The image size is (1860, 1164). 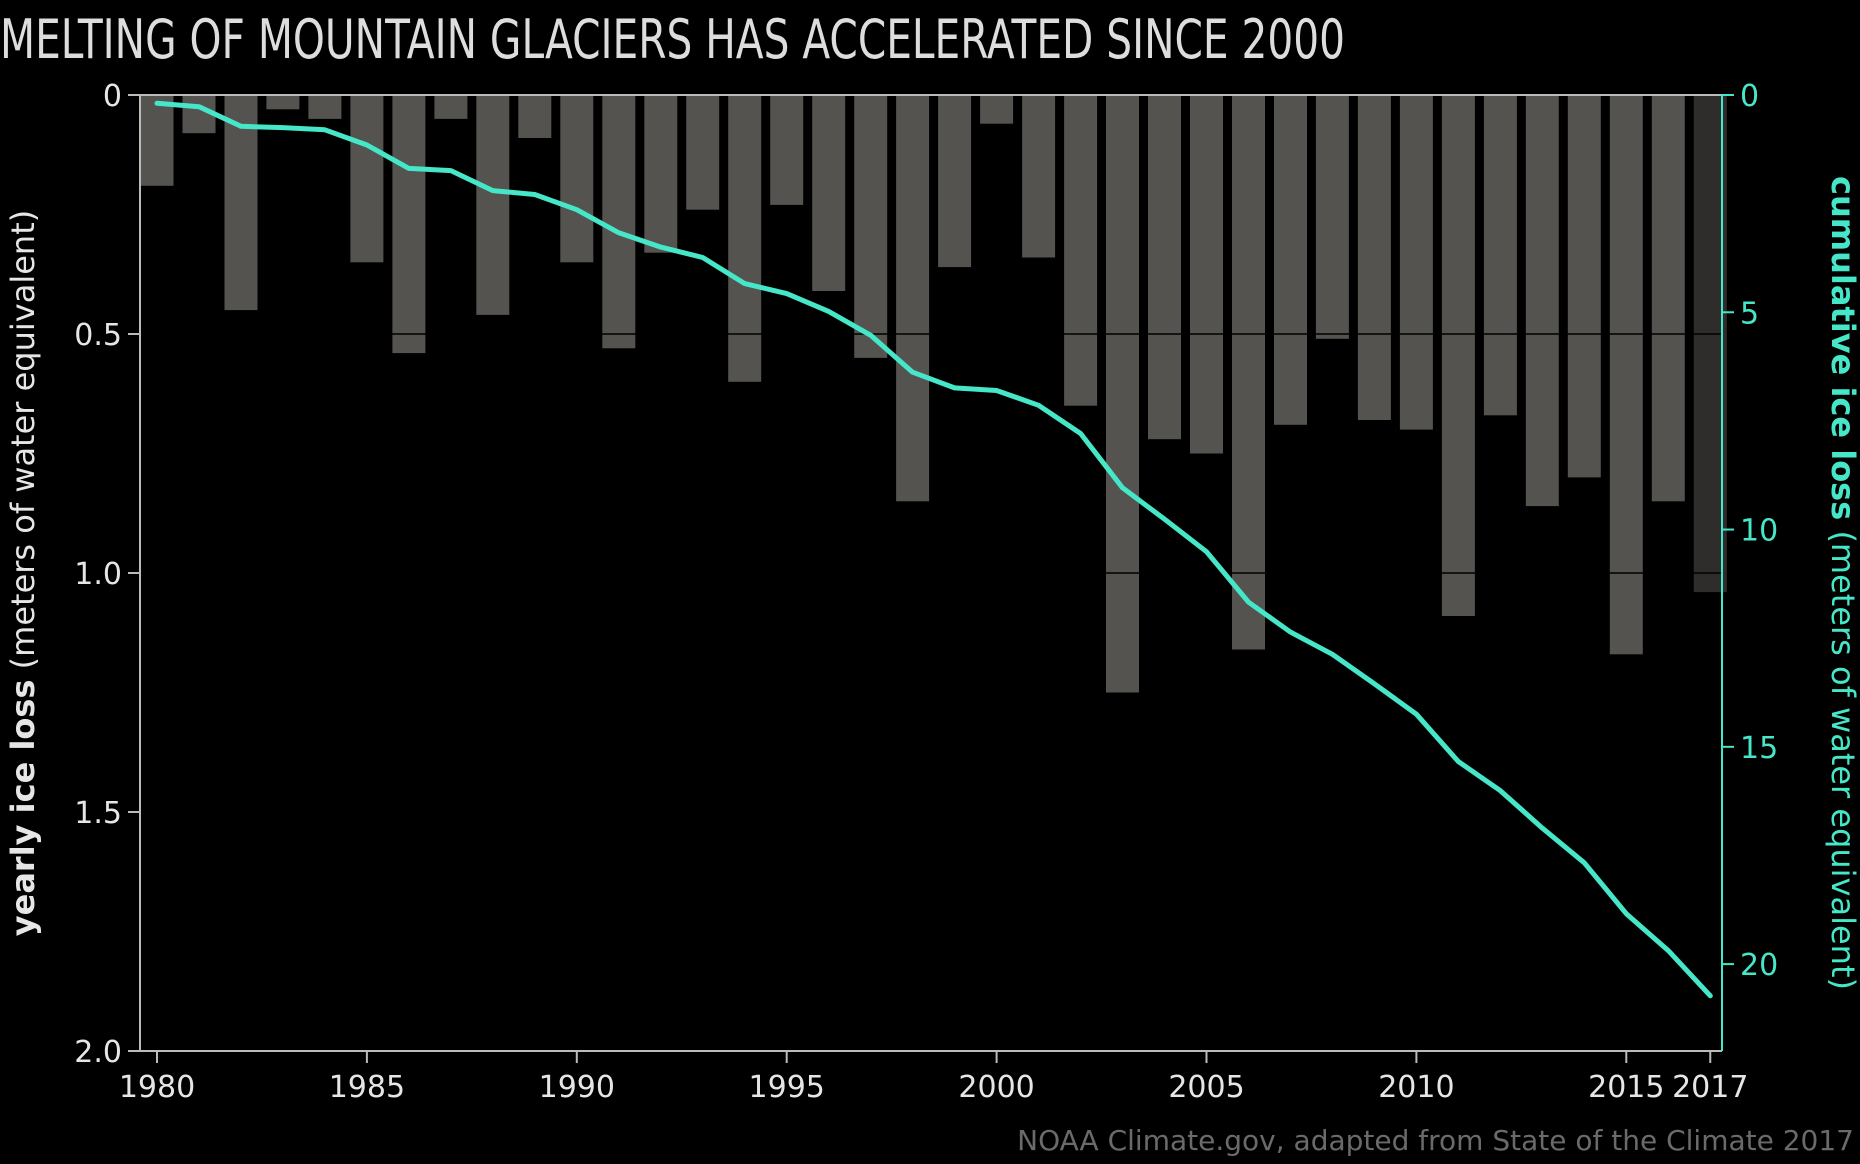 I want to click on right-tick-label: 15, so click(x=1759, y=748).